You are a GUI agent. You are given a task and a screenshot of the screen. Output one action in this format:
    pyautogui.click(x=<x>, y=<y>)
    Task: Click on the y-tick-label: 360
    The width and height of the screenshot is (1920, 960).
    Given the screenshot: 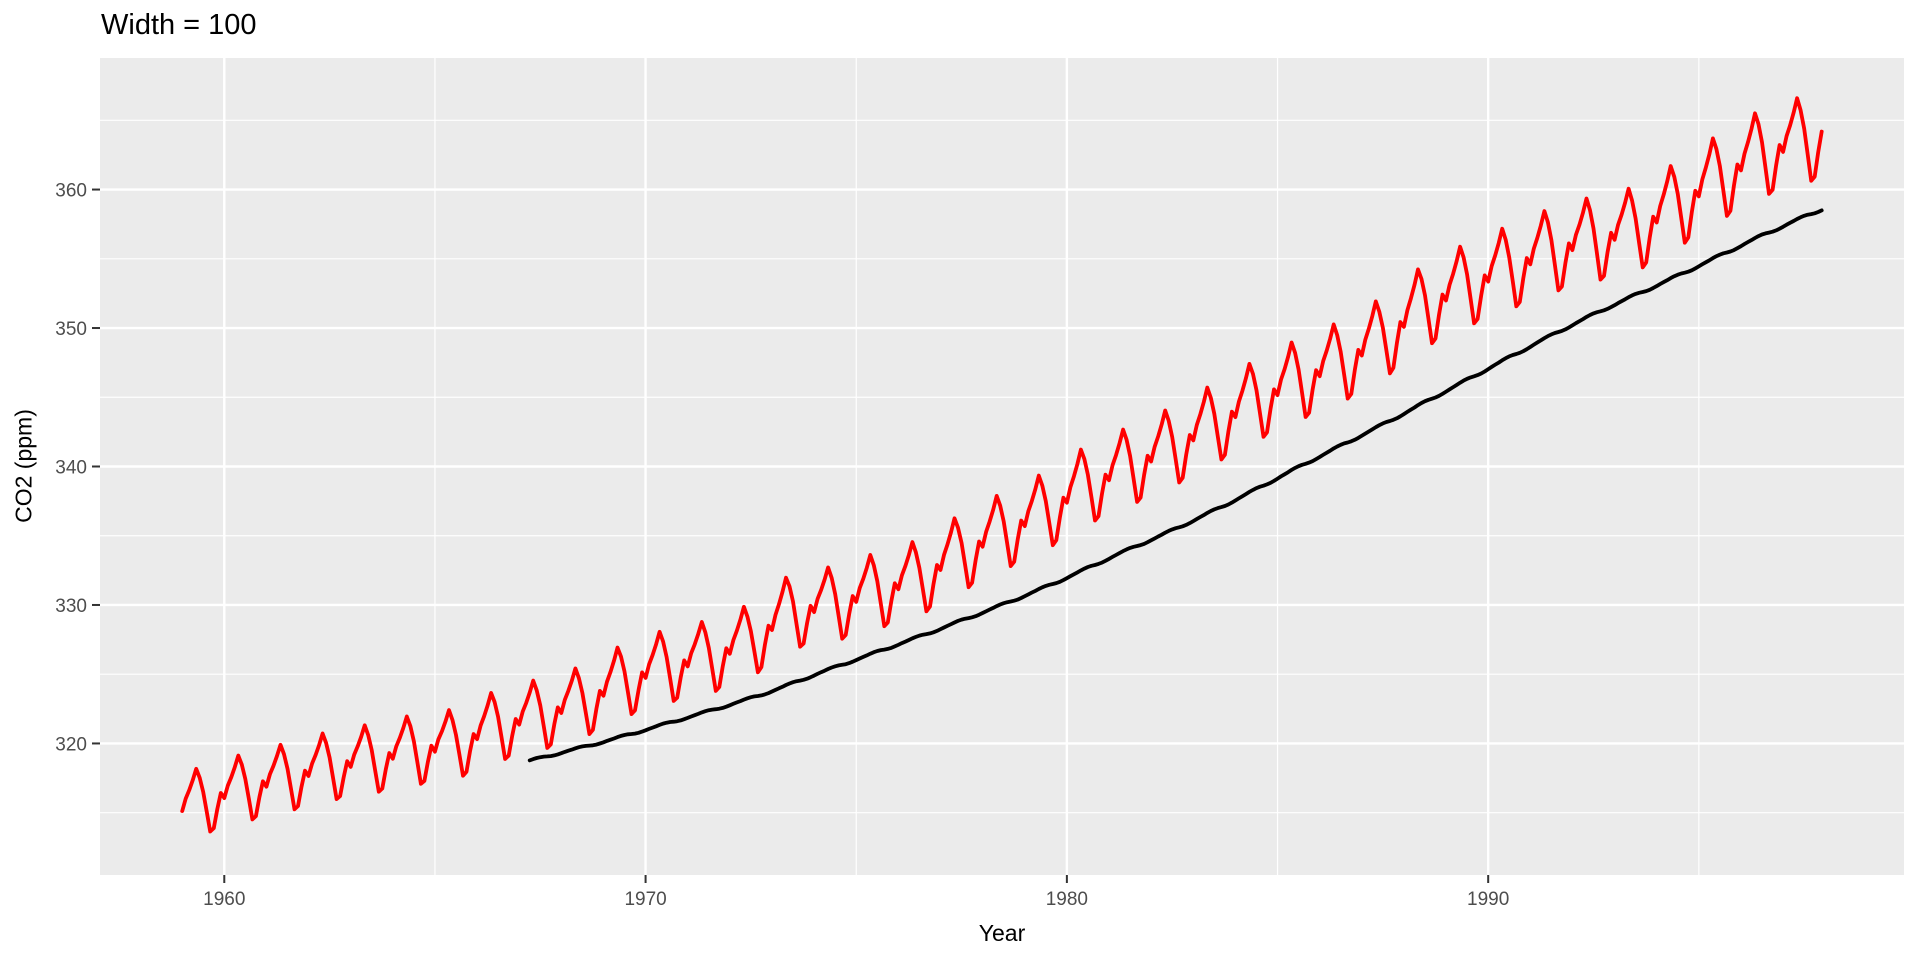 What is the action you would take?
    pyautogui.click(x=71, y=191)
    